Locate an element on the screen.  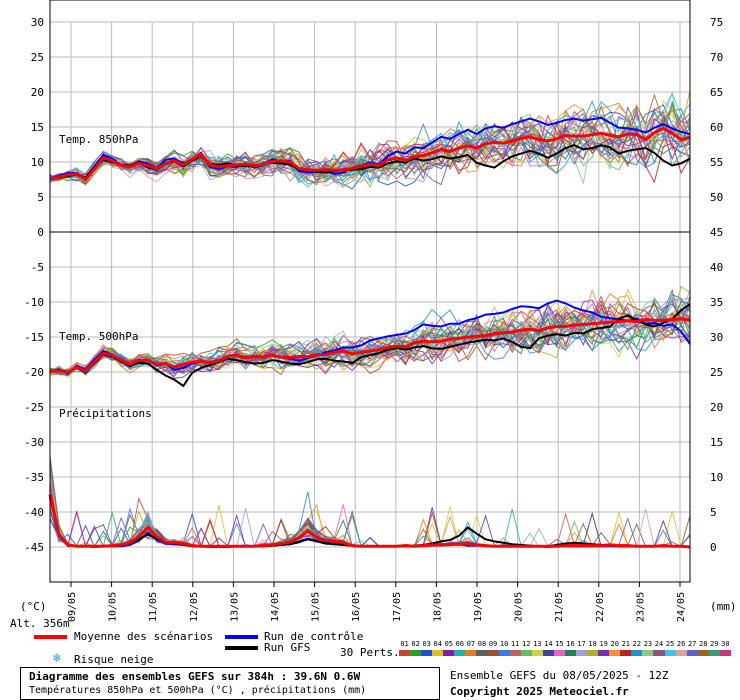
perturbation-number: 07 is located at coordinates (471, 644).